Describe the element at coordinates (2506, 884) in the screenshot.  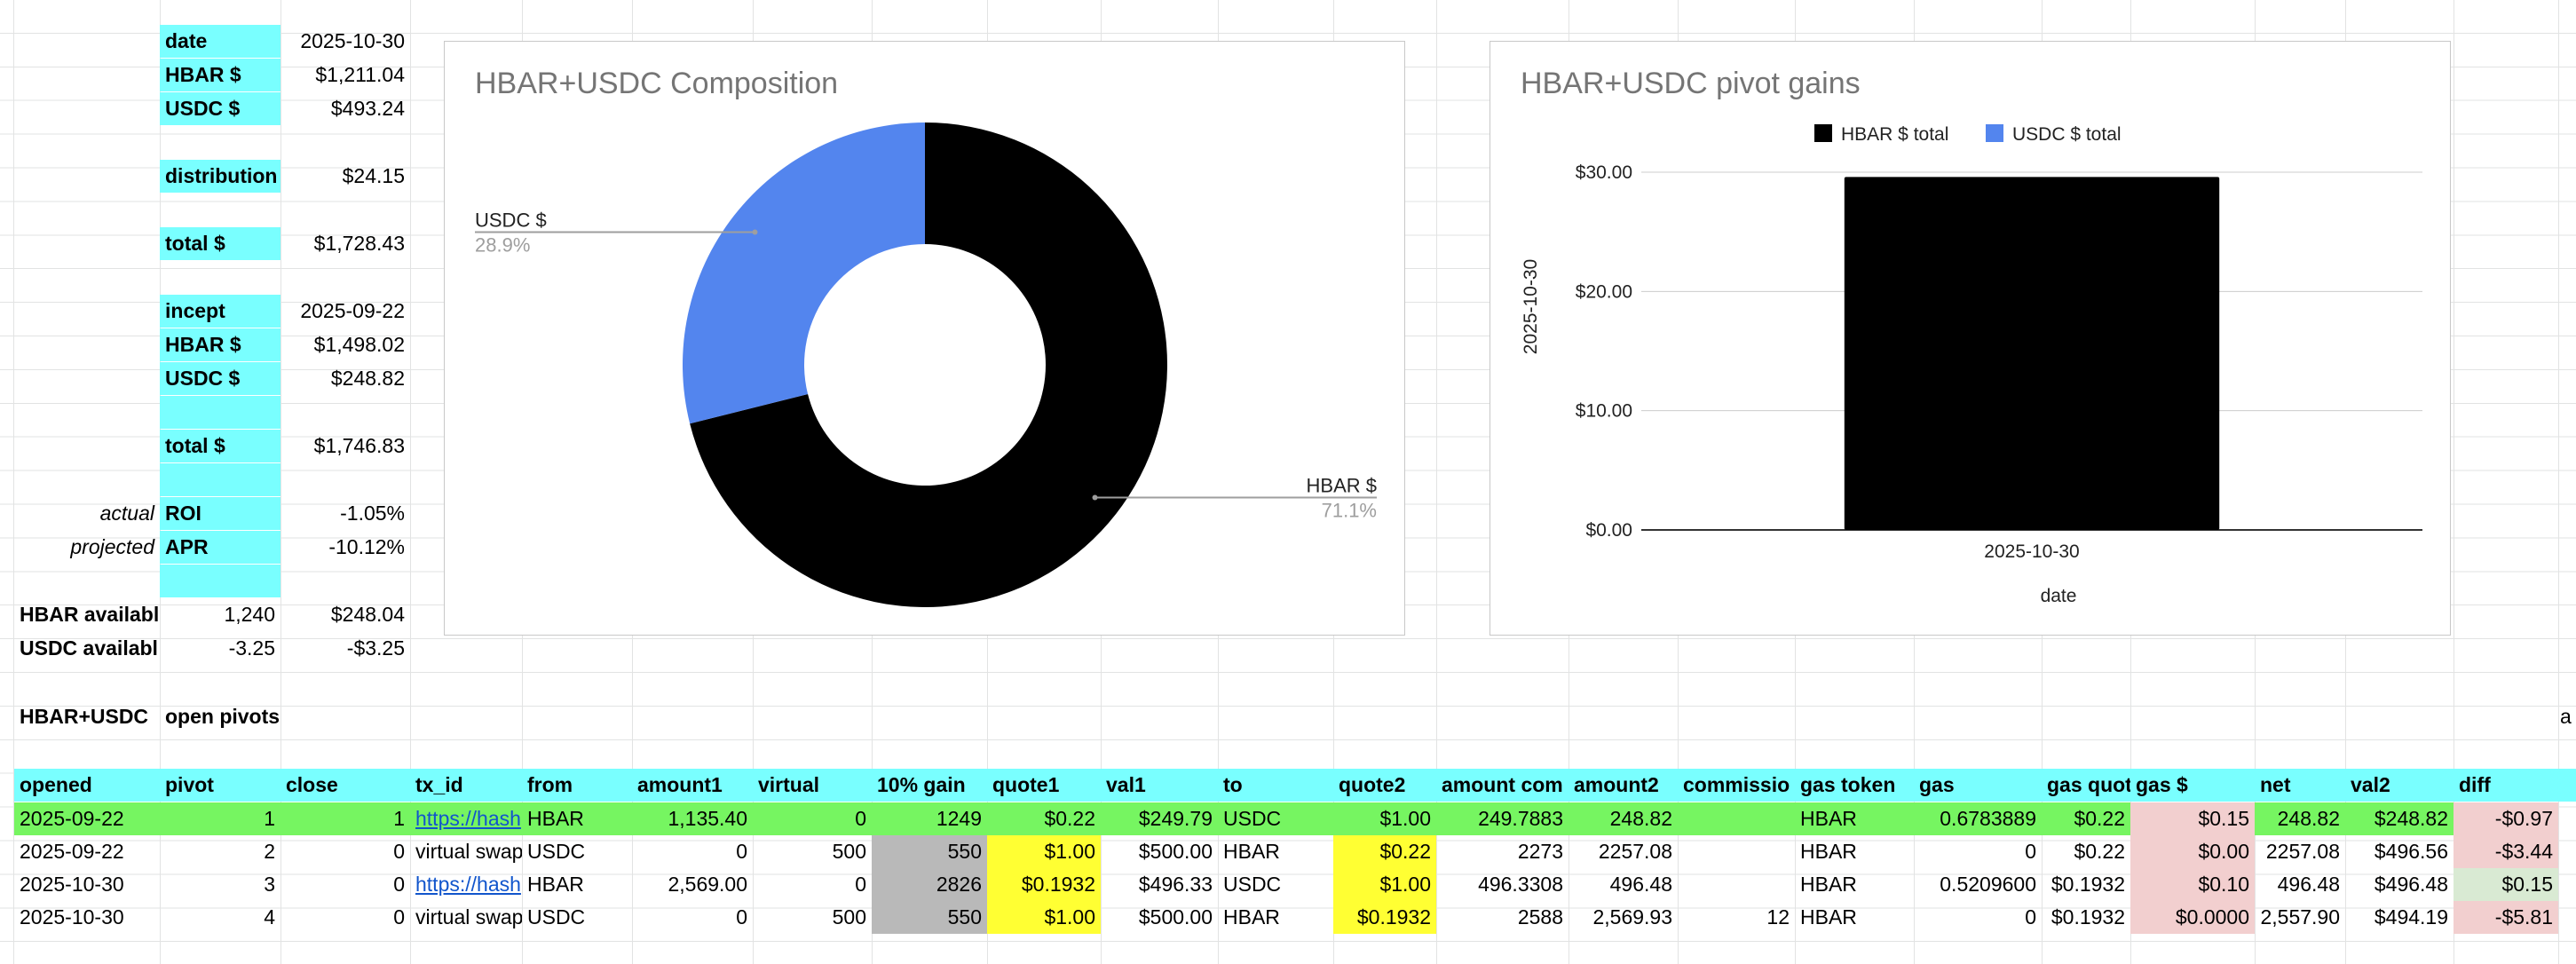
I see `table-cell: $0.15` at that location.